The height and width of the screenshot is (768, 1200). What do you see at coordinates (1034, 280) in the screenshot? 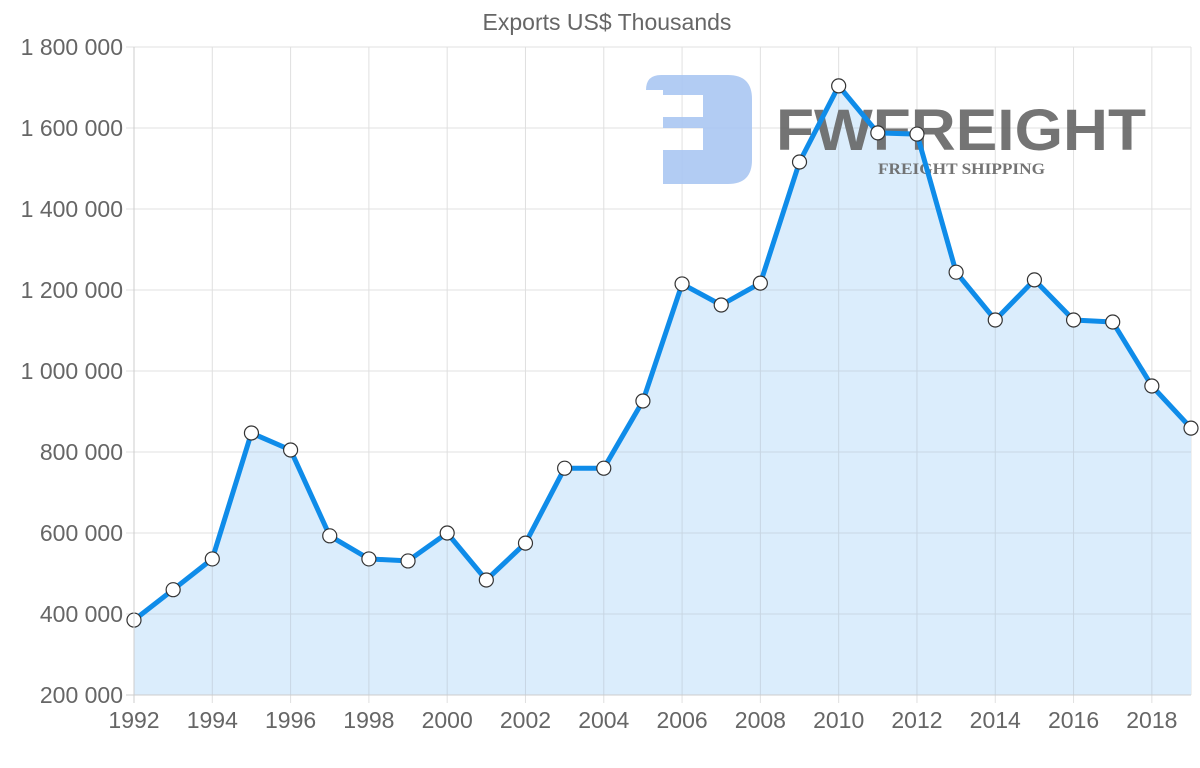
I see `data-point-2015` at bounding box center [1034, 280].